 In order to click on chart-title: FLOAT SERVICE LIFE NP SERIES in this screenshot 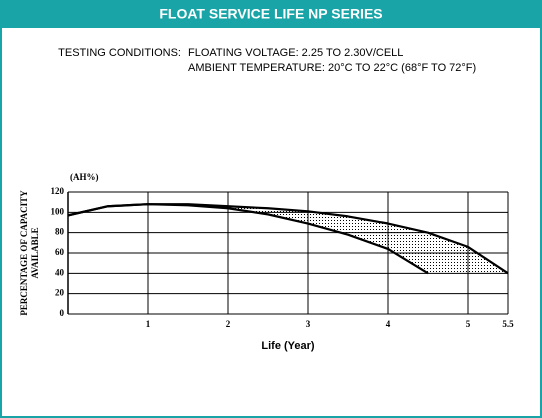, I will do `click(270, 14)`.